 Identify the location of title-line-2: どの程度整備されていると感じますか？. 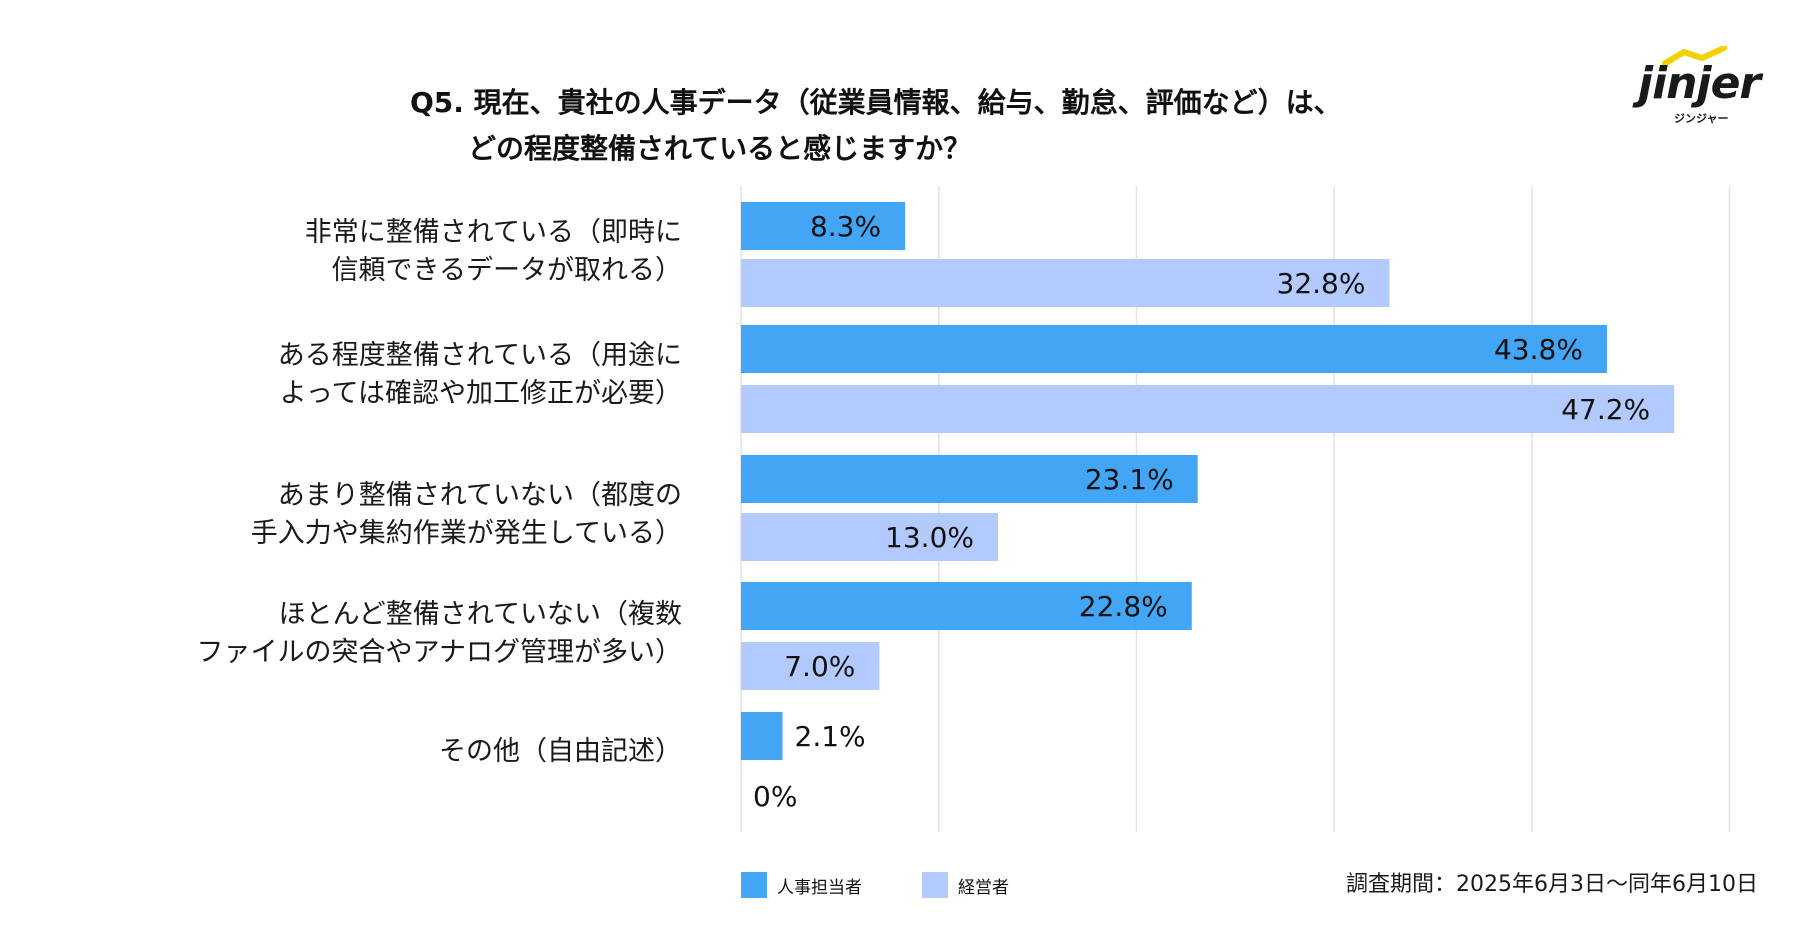
(720, 148).